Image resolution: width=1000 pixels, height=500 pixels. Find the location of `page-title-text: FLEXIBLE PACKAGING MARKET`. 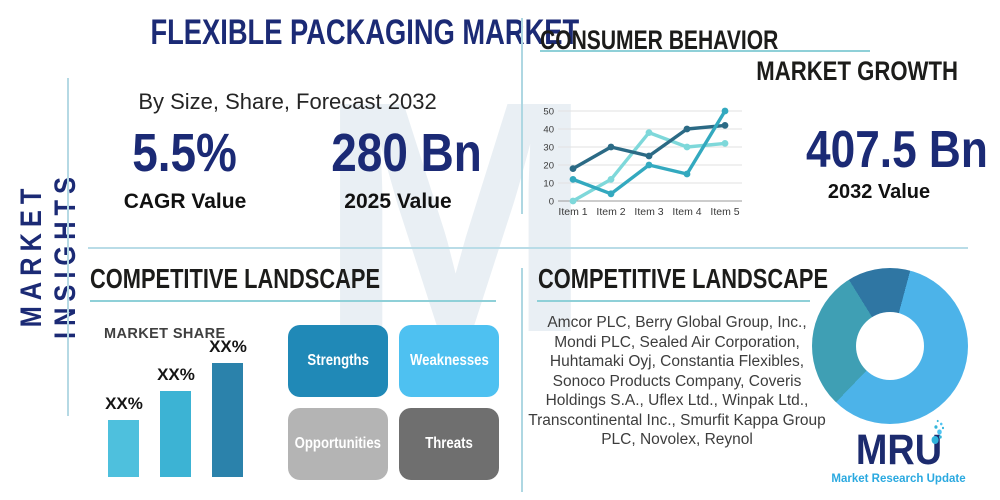

page-title-text: FLEXIBLE PACKAGING MARKET is located at coordinates (365, 32).